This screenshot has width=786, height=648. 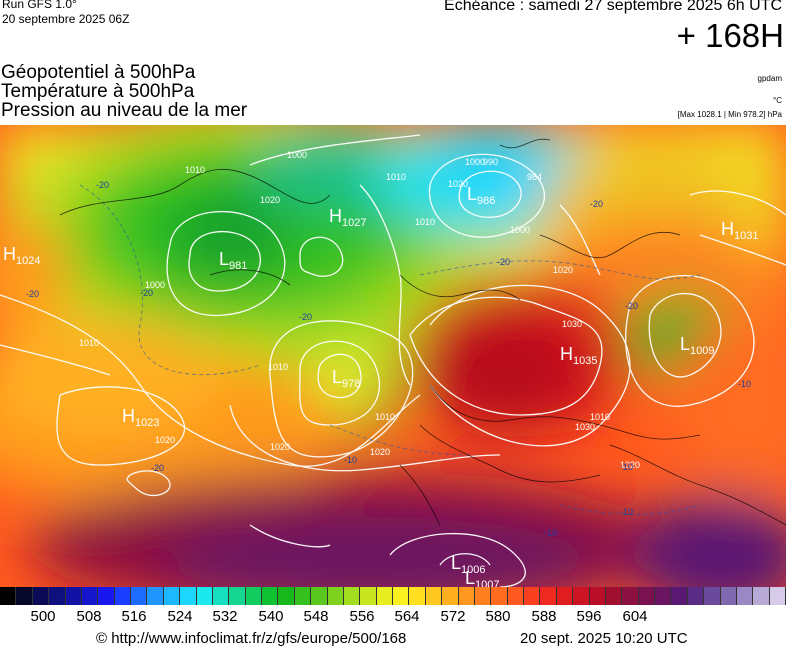 What do you see at coordinates (777, 100) in the screenshot?
I see `unit-celsius: °C` at bounding box center [777, 100].